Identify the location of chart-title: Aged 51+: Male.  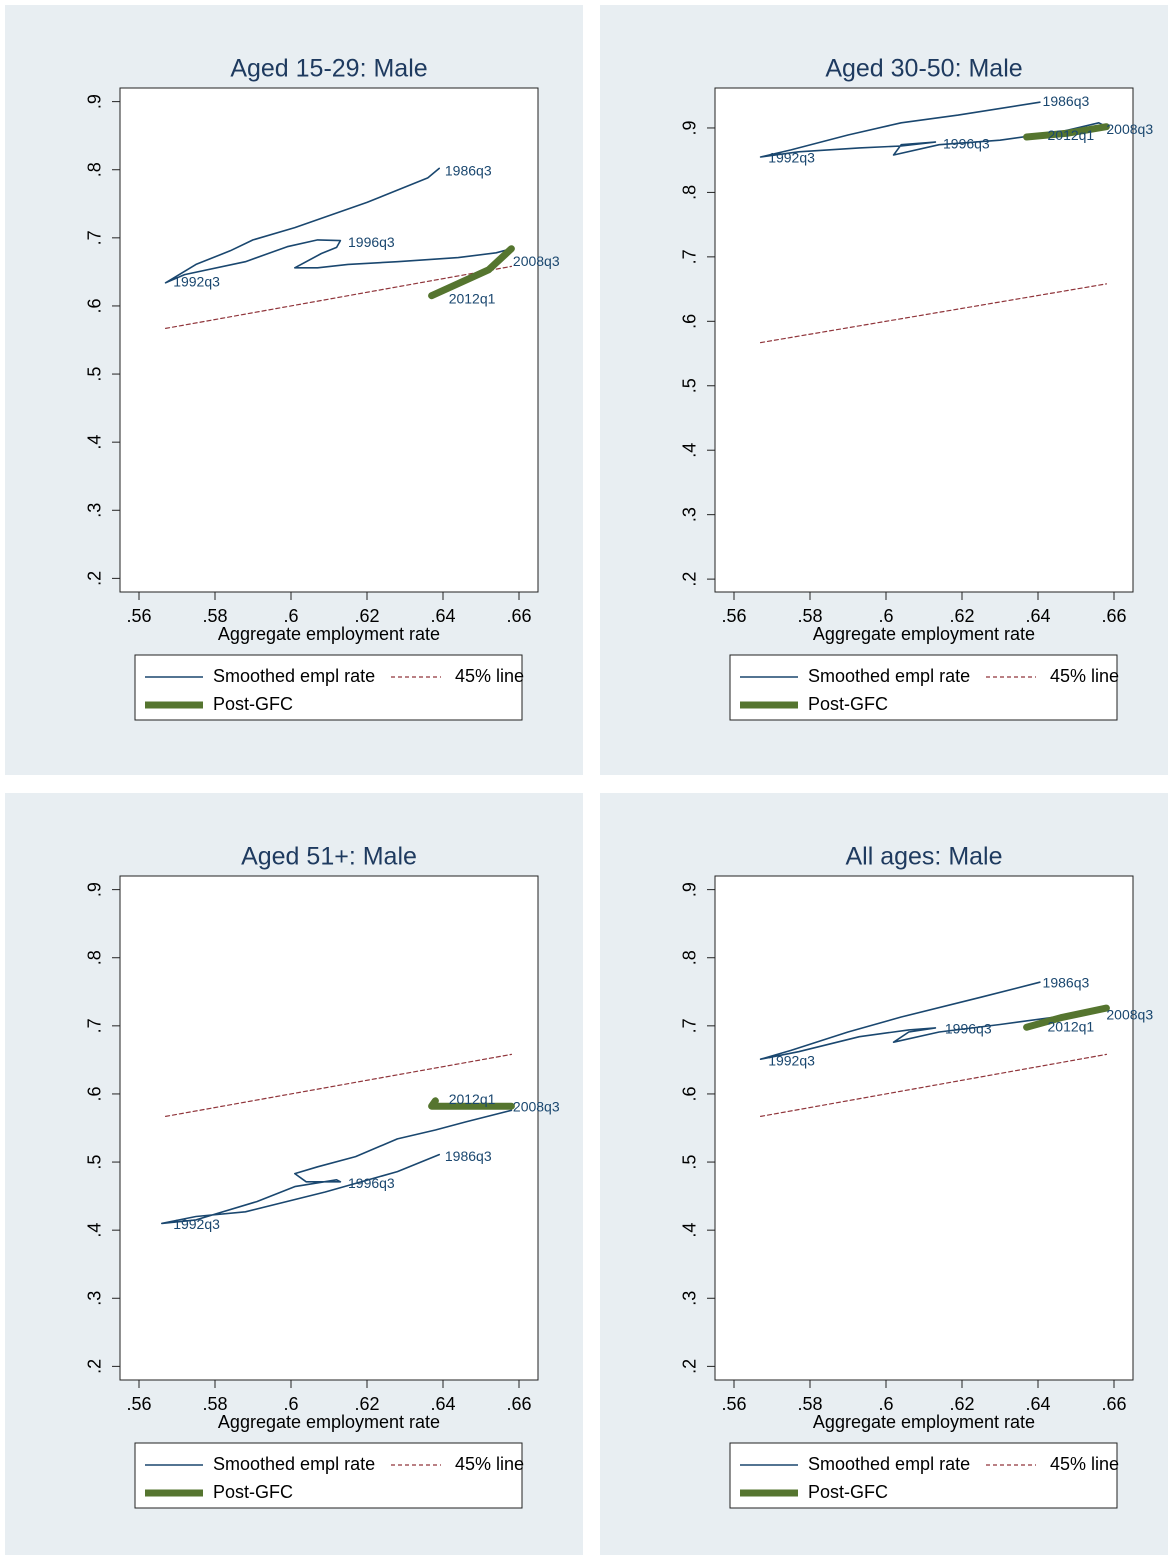
(329, 857).